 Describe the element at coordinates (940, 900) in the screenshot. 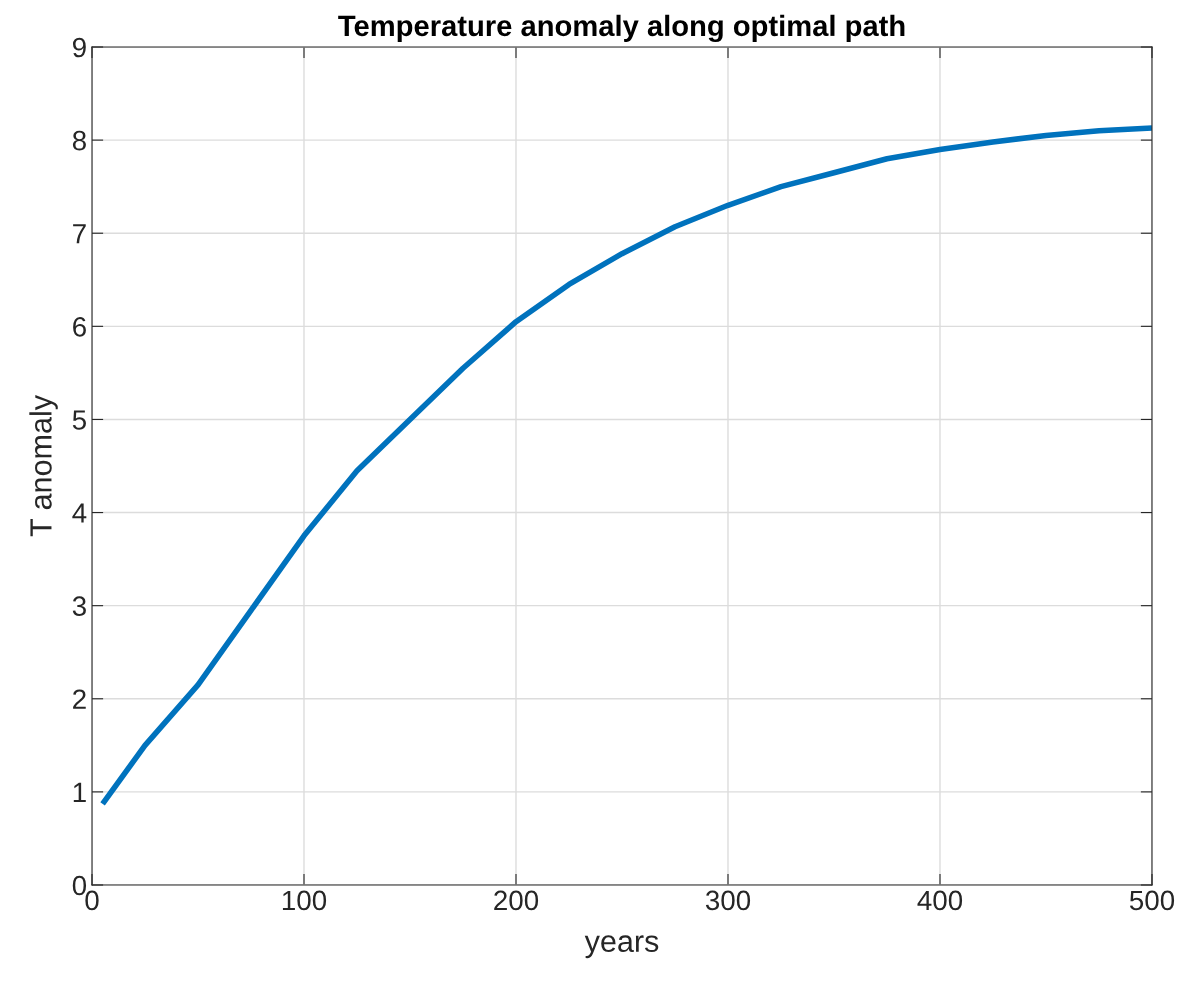

I see `x-tick-label: 400` at that location.